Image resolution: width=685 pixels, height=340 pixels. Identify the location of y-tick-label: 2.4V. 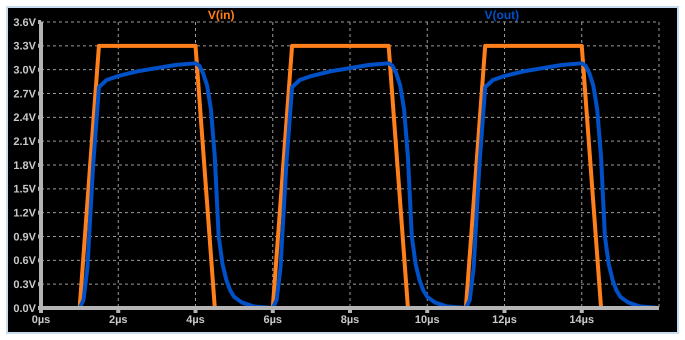
(25, 118).